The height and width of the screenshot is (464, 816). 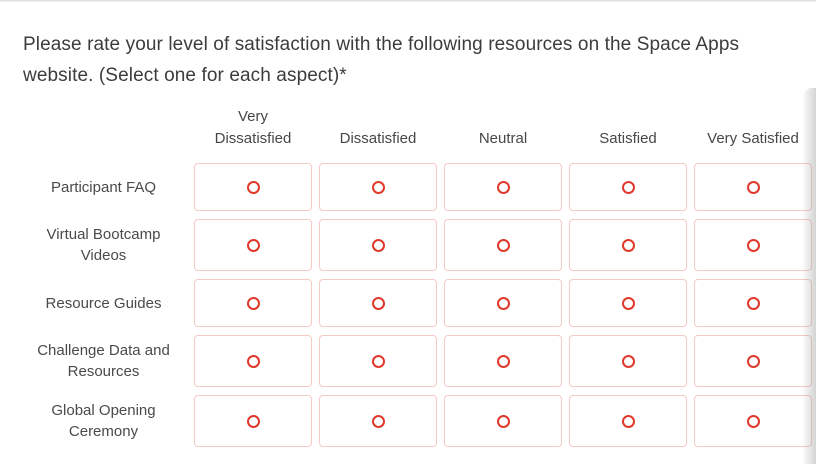 I want to click on radio-faq-d, so click(x=378, y=187).